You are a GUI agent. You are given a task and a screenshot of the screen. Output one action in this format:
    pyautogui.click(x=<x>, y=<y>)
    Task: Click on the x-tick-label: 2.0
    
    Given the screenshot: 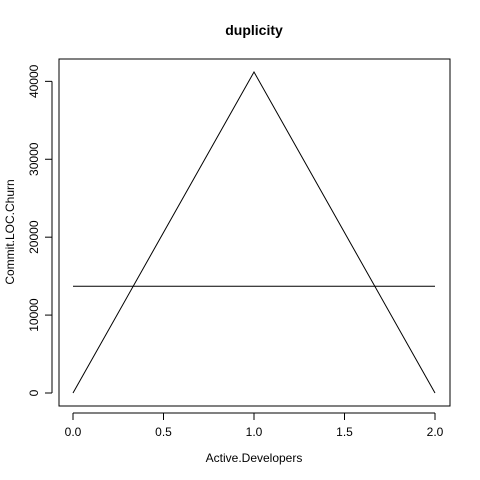 What is the action you would take?
    pyautogui.click(x=435, y=432)
    